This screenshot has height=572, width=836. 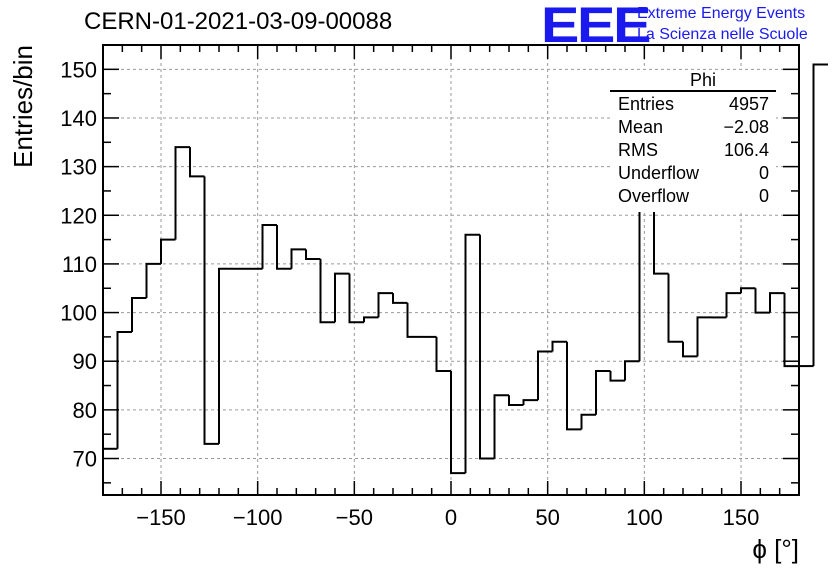 I want to click on chart-title: CERN-01-2021-03-09-00088, so click(x=238, y=21).